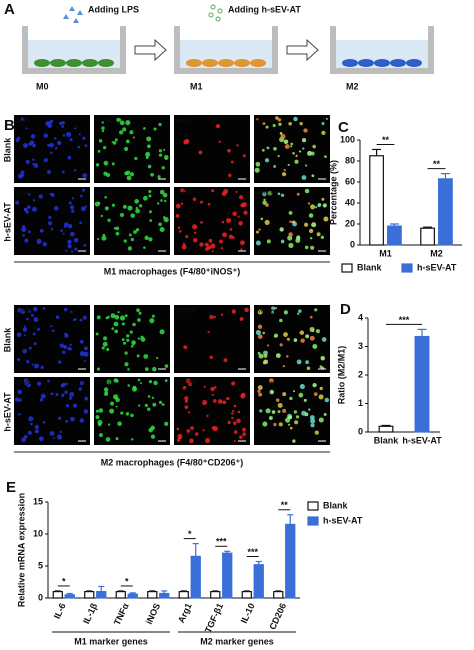 The width and height of the screenshot is (474, 650). Describe the element at coordinates (73, 14) in the screenshot. I see `lps-icon` at that location.